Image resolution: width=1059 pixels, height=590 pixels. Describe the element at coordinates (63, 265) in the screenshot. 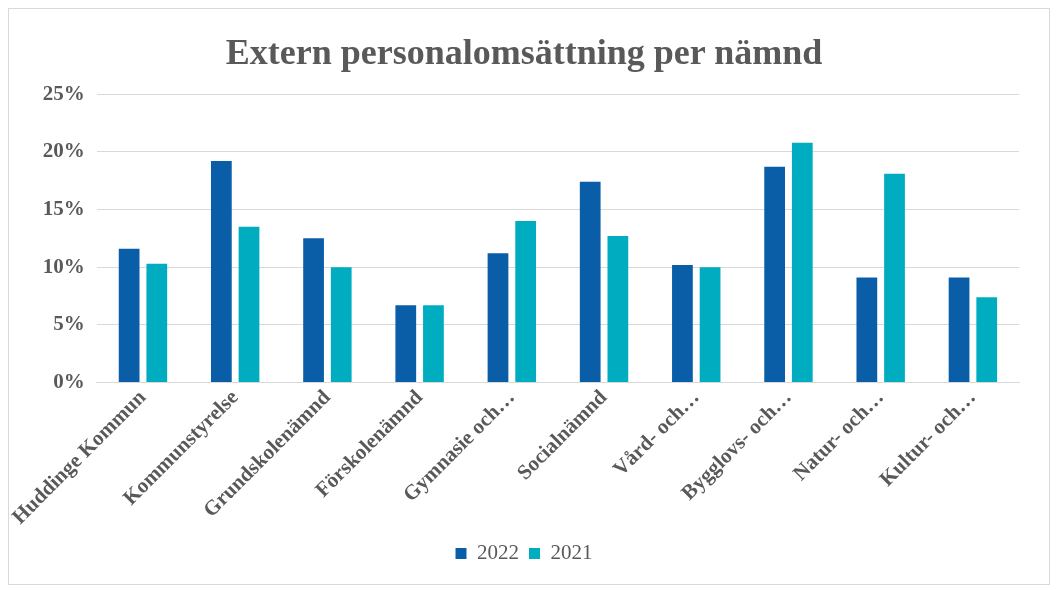

I see `y-tick-label: 10%` at that location.